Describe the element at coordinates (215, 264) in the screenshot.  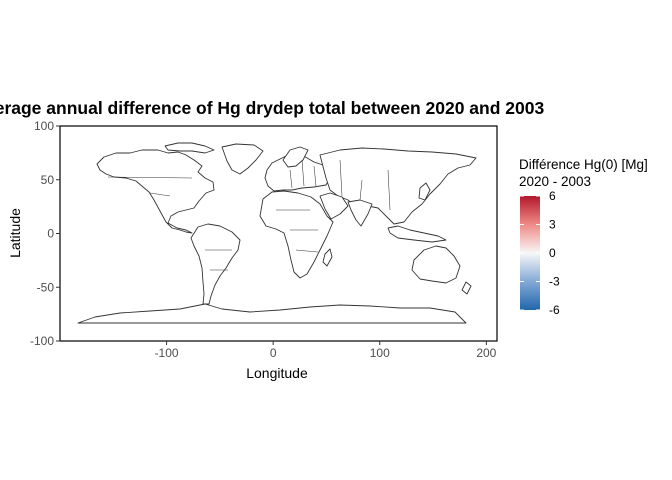
I see `land-south-america` at that location.